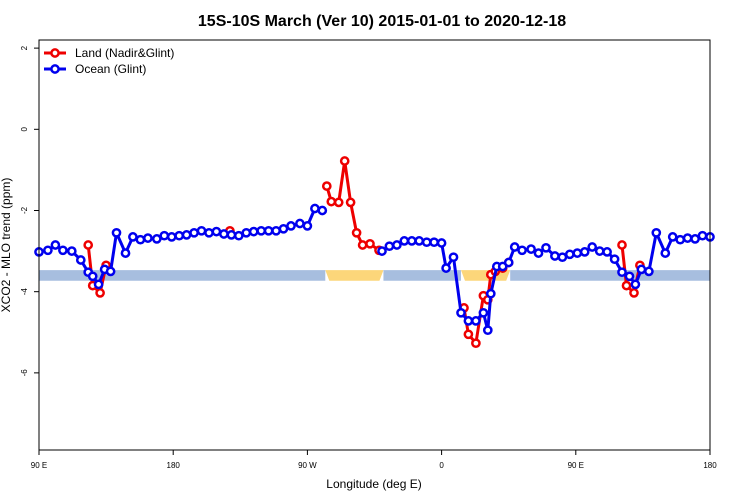 The width and height of the screenshot is (750, 500). Describe the element at coordinates (373, 484) in the screenshot. I see `x-axis-label: Longitude (deg E)` at that location.